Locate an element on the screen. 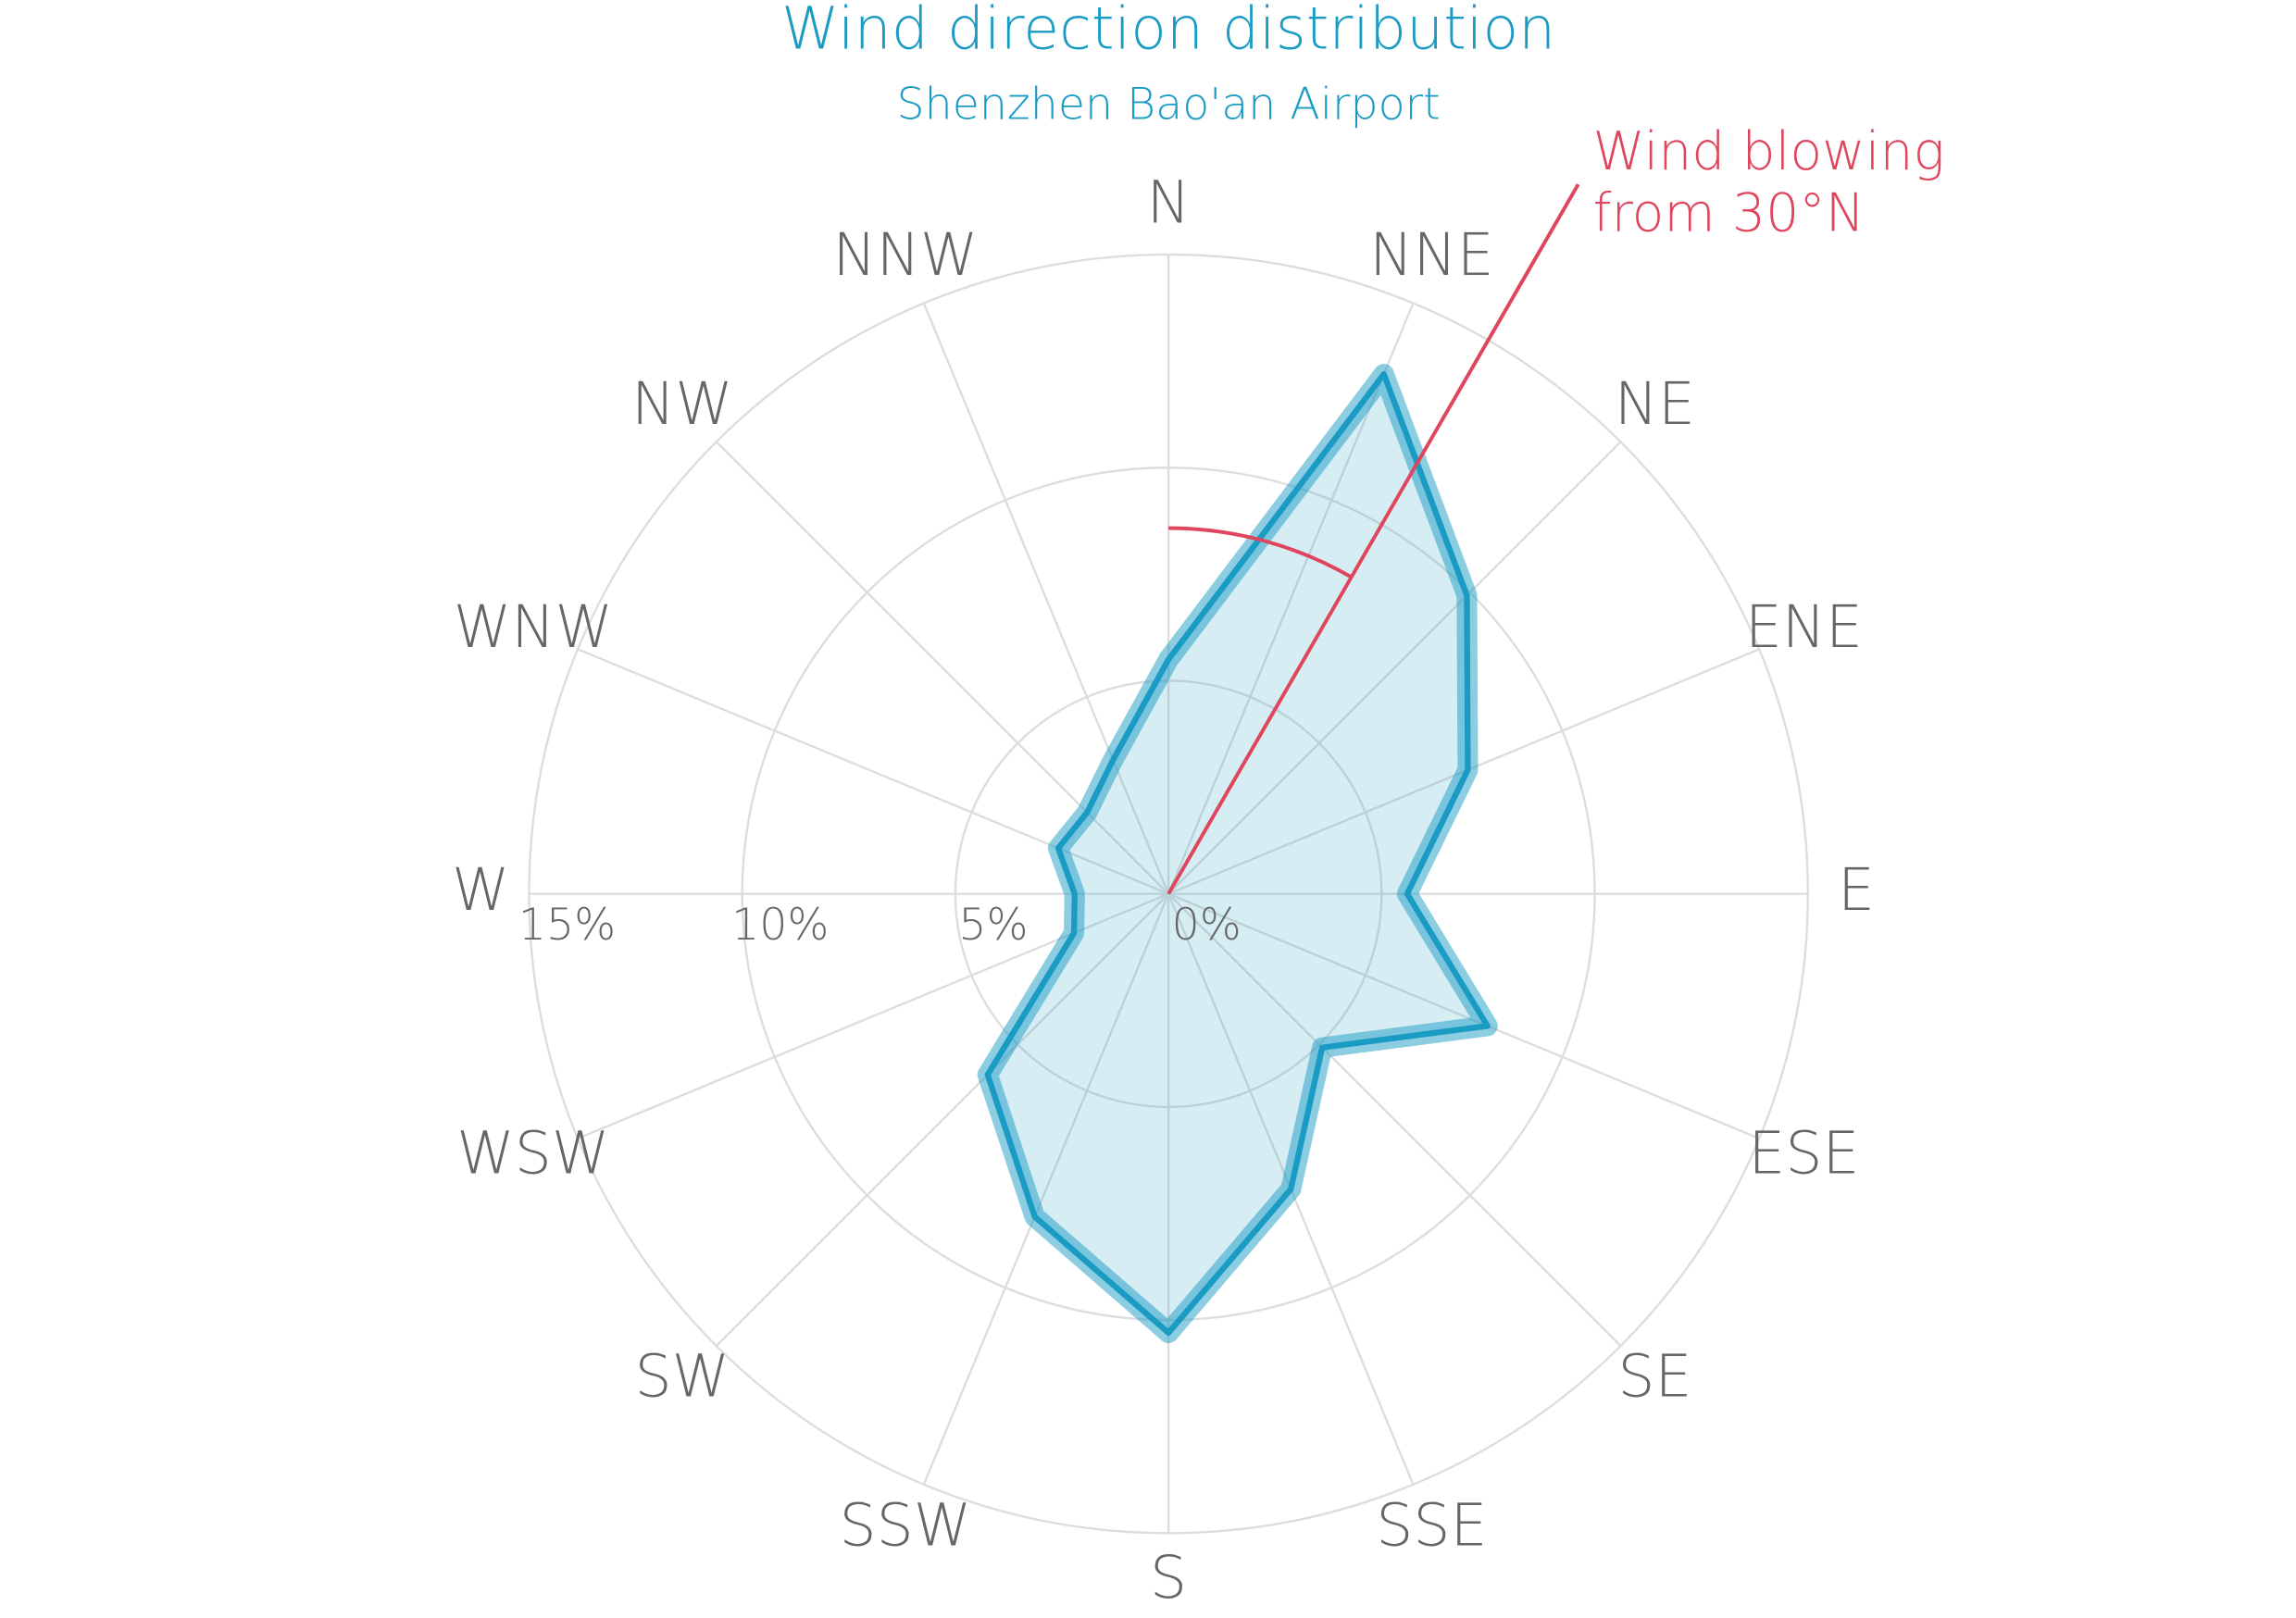 The height and width of the screenshot is (1618, 2296). r-tick-label: 15% is located at coordinates (567, 925).